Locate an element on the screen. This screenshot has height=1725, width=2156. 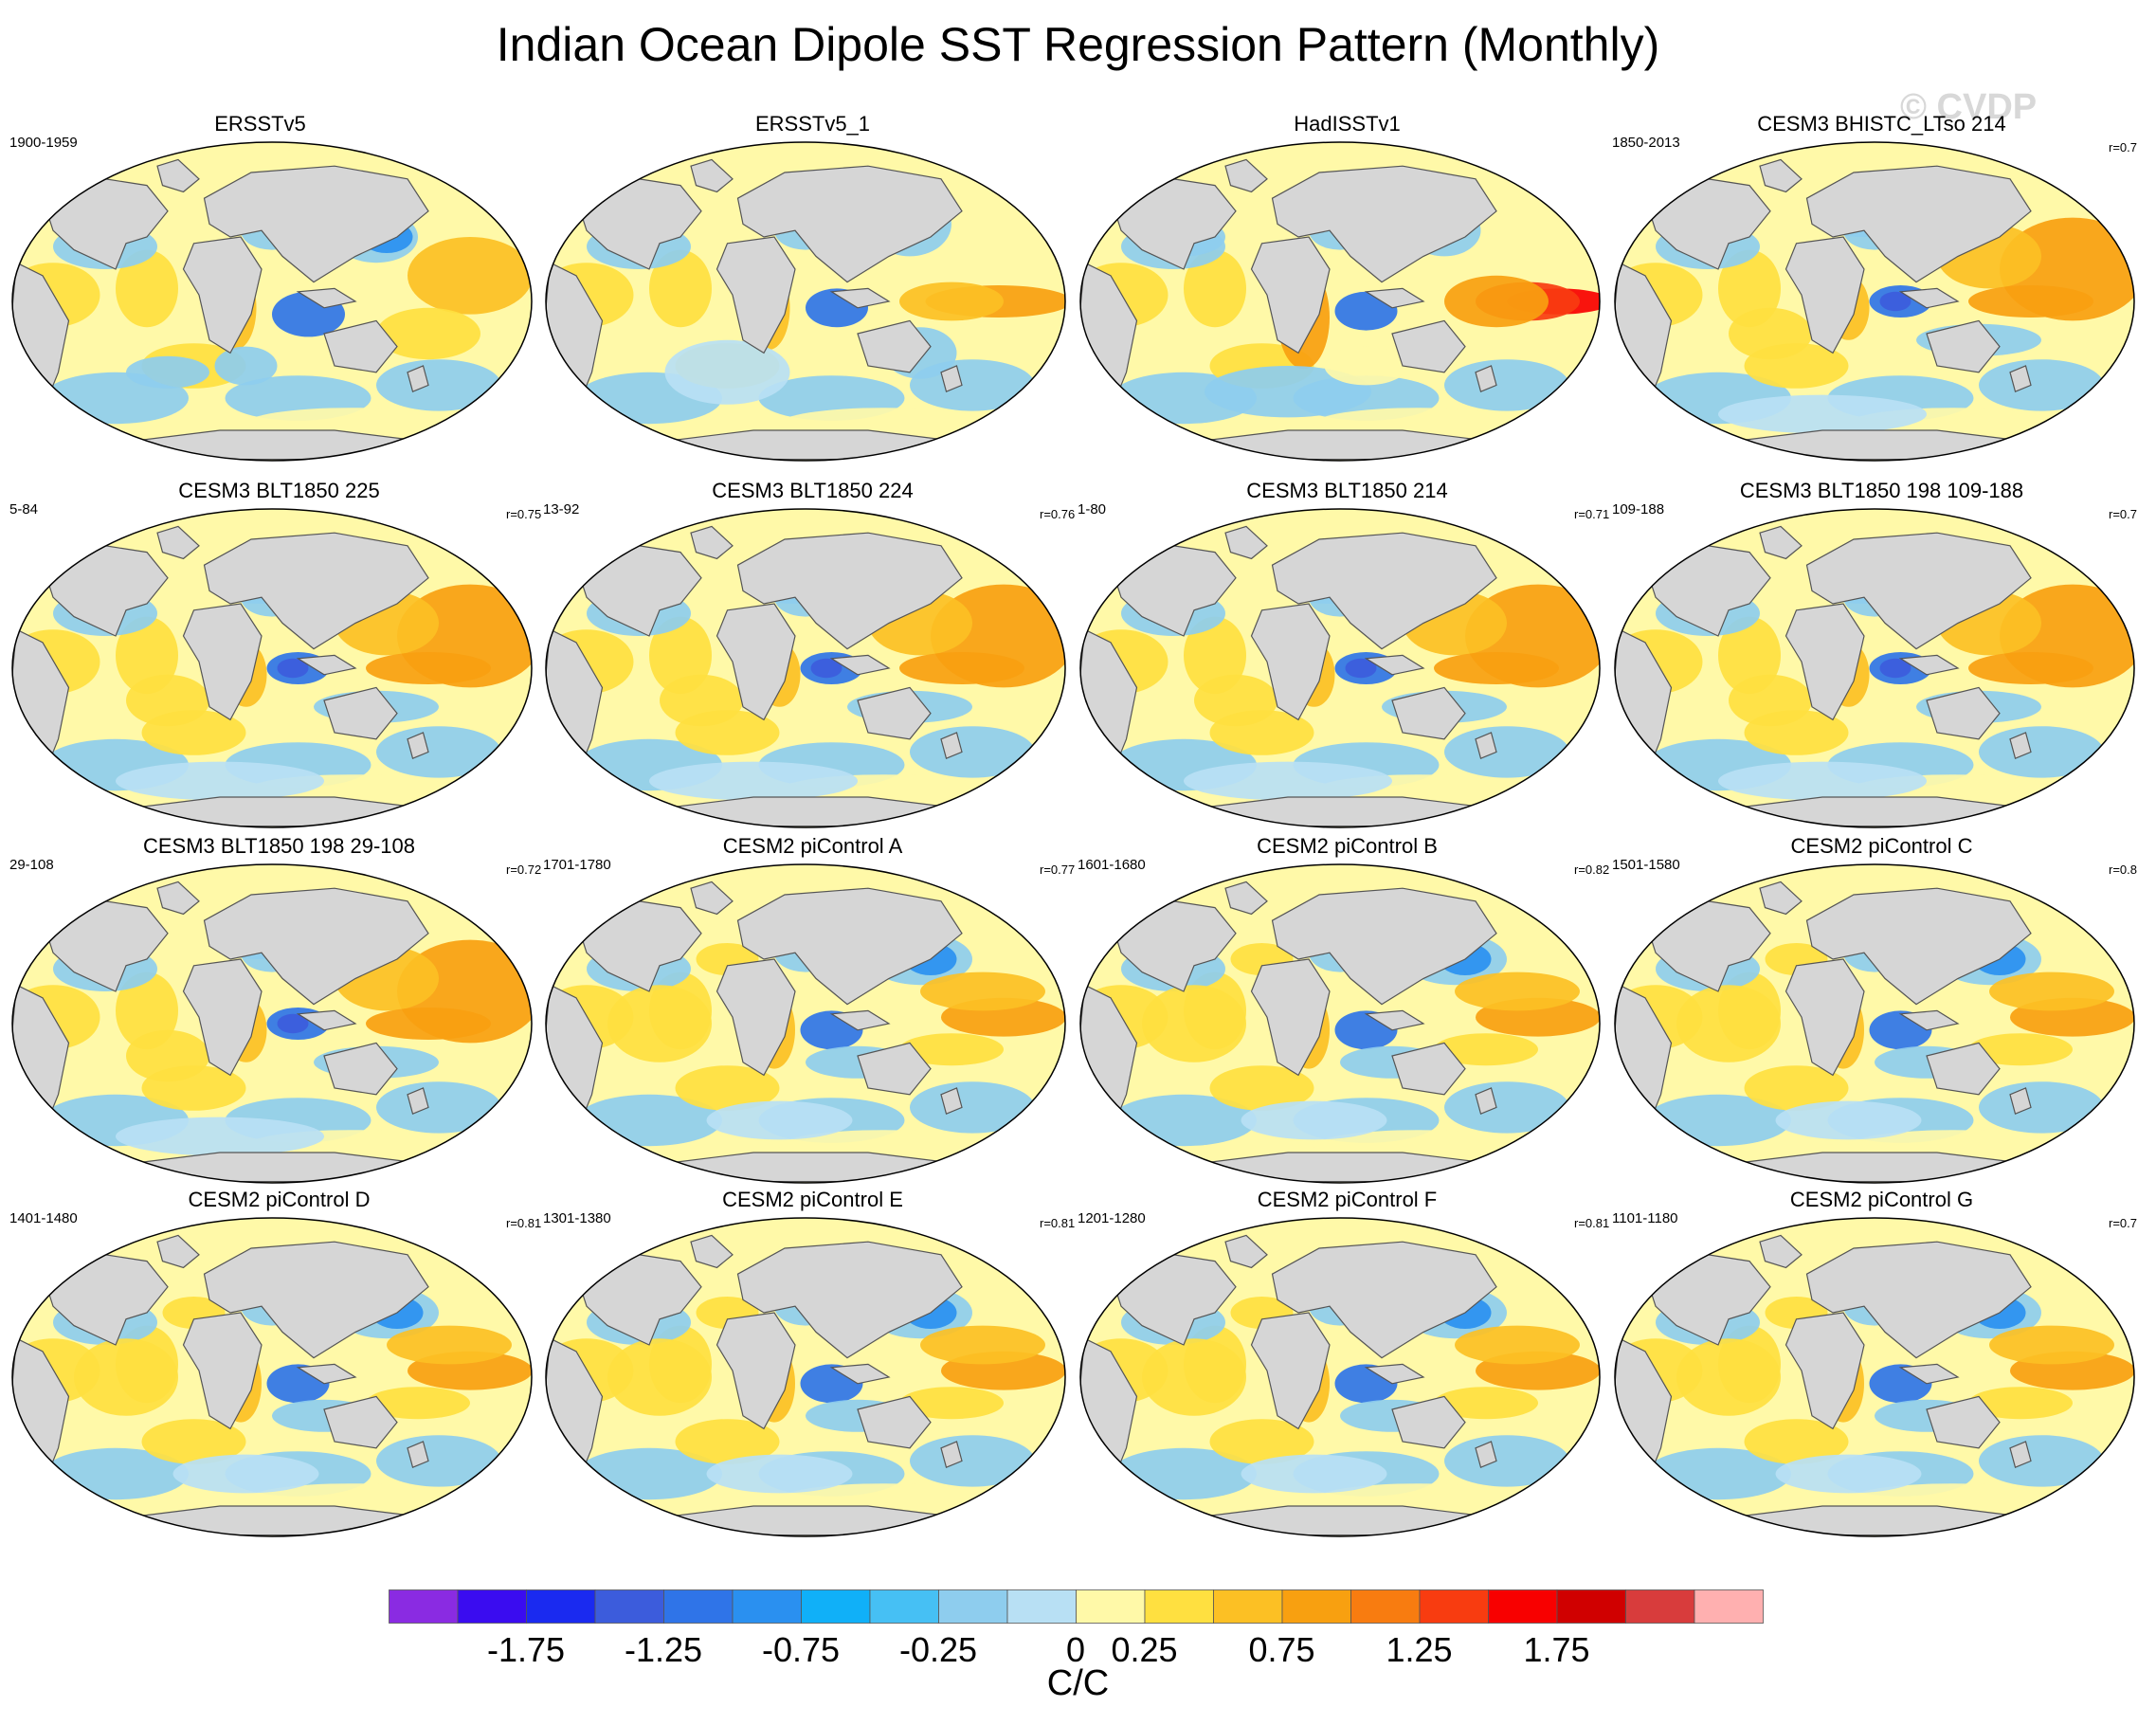
panel-correlation: r=0.72 is located at coordinates (524, 869).